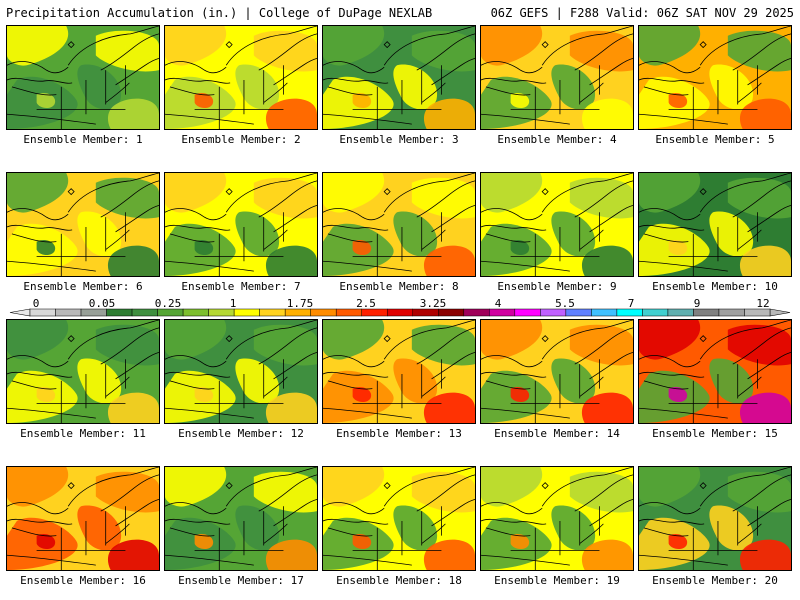 The height and width of the screenshot is (600, 800). I want to click on legend-tick-label: 3.25, so click(433, 303).